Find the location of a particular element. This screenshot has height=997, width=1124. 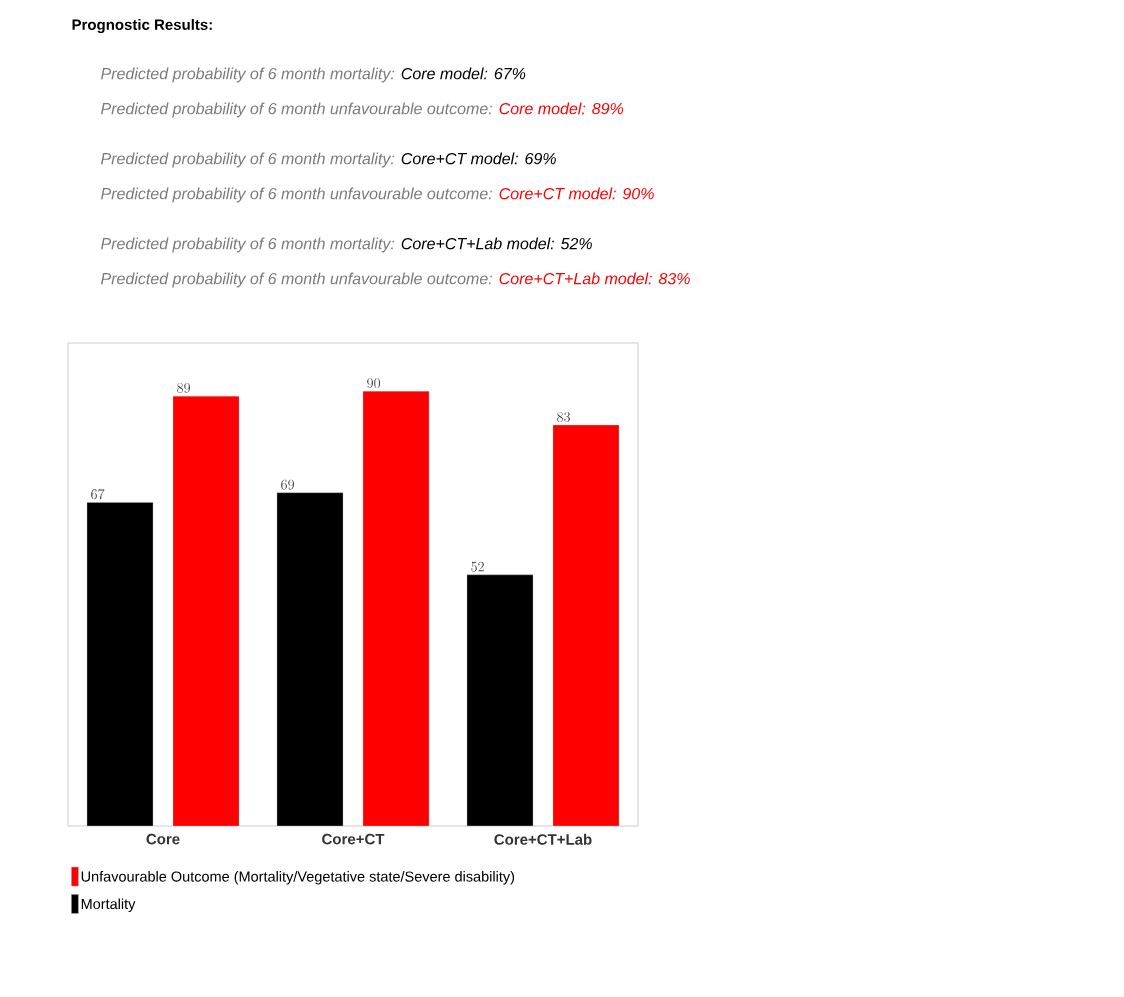

text: Core model: 67% is located at coordinates (463, 73).